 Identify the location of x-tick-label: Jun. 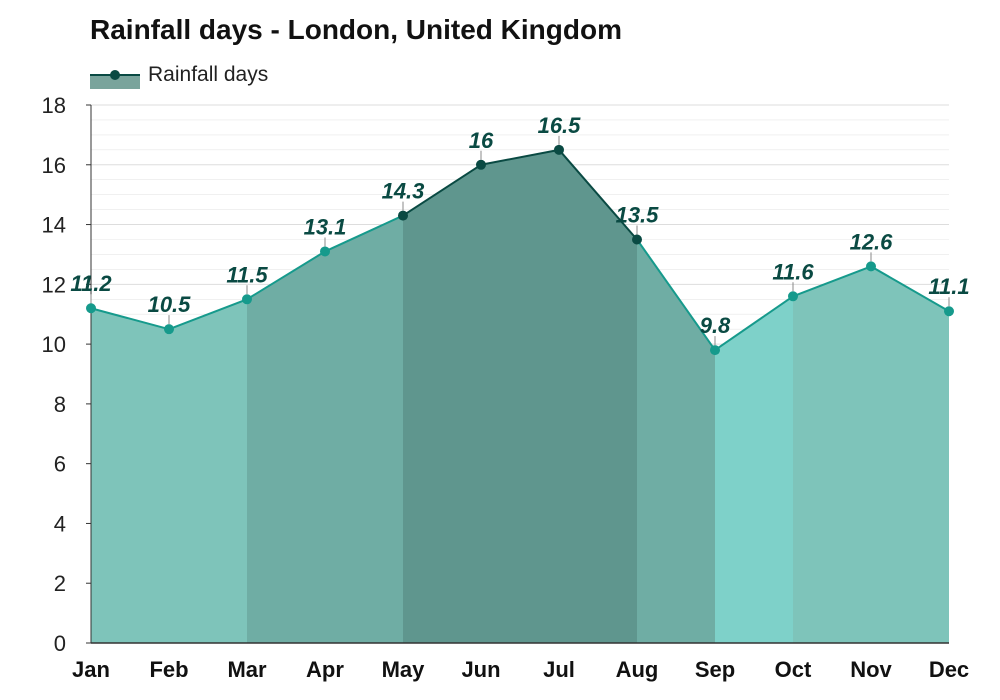
(480, 669).